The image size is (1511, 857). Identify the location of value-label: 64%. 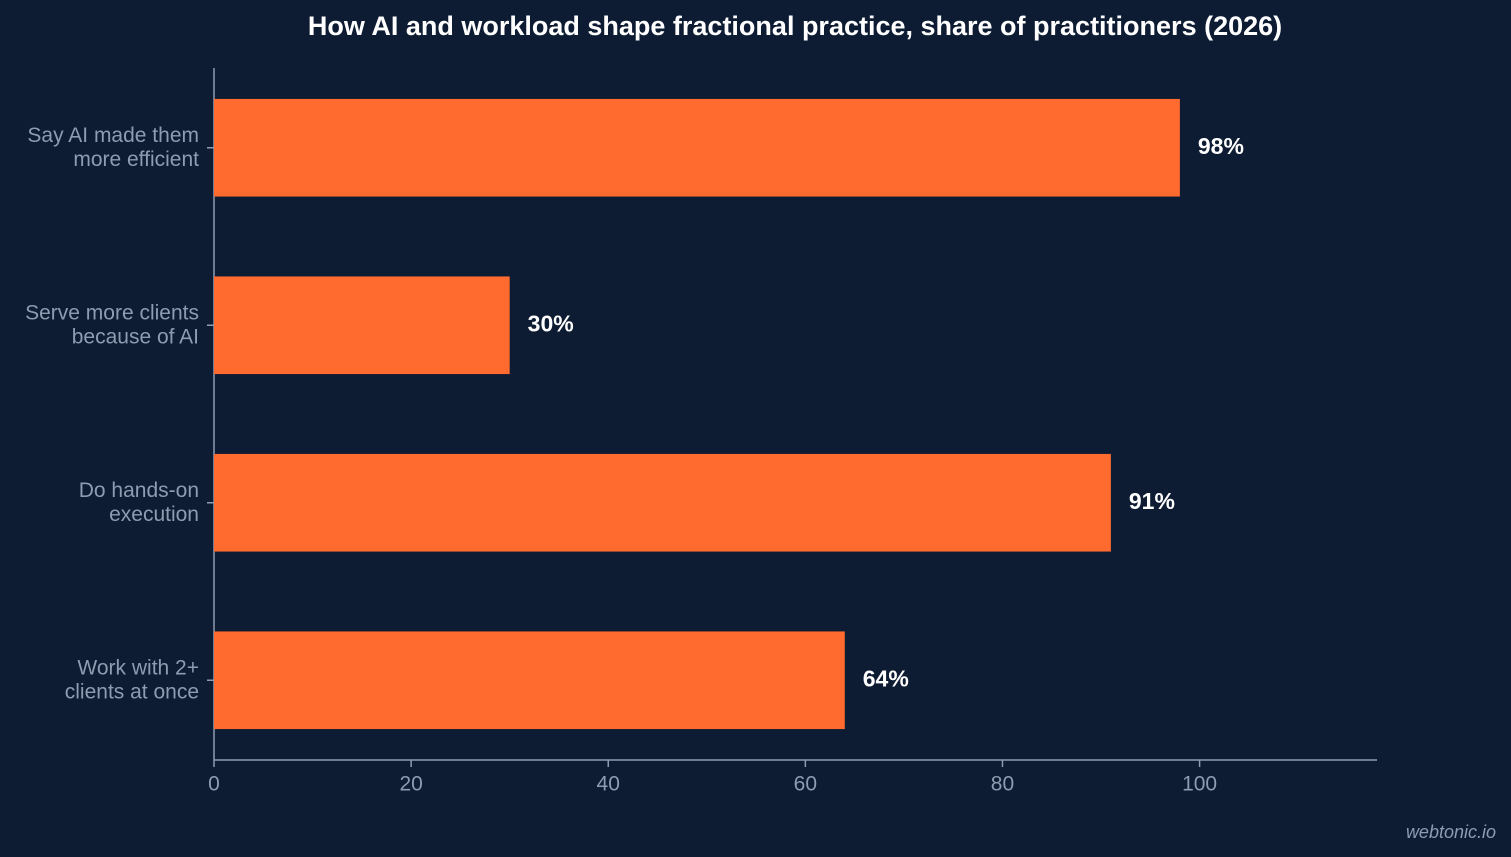
(886, 678).